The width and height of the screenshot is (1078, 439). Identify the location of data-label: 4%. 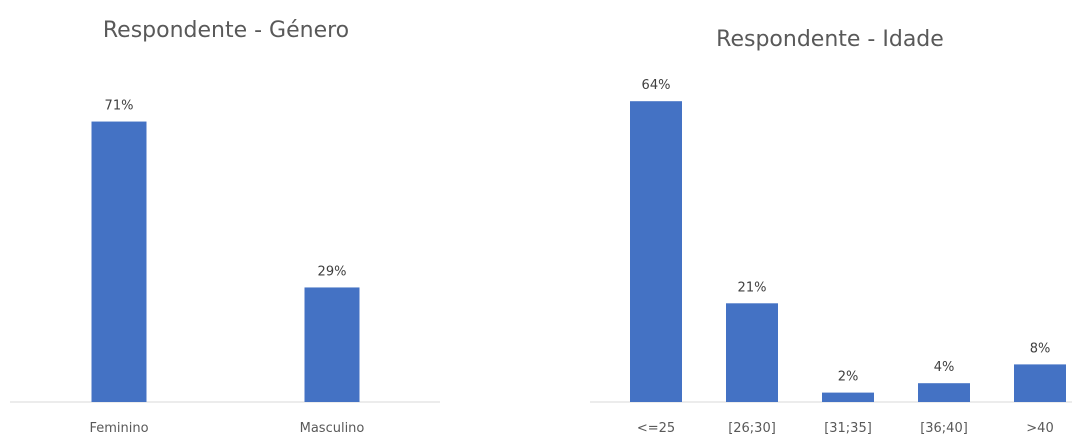
(944, 367).